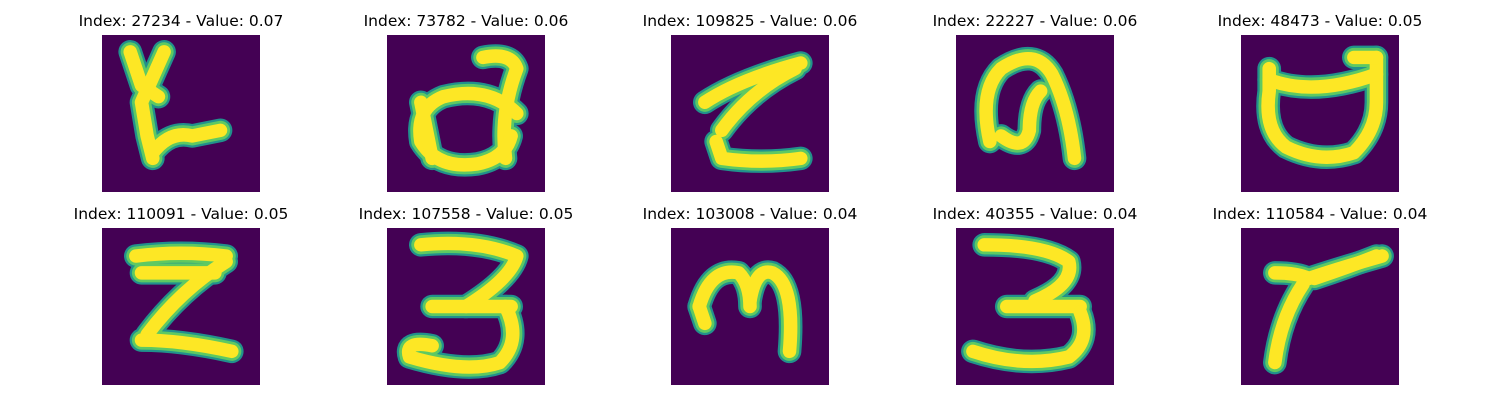 The height and width of the screenshot is (400, 1500). I want to click on panel-title: Index: 103008 - Value: 0.04, so click(750, 214).